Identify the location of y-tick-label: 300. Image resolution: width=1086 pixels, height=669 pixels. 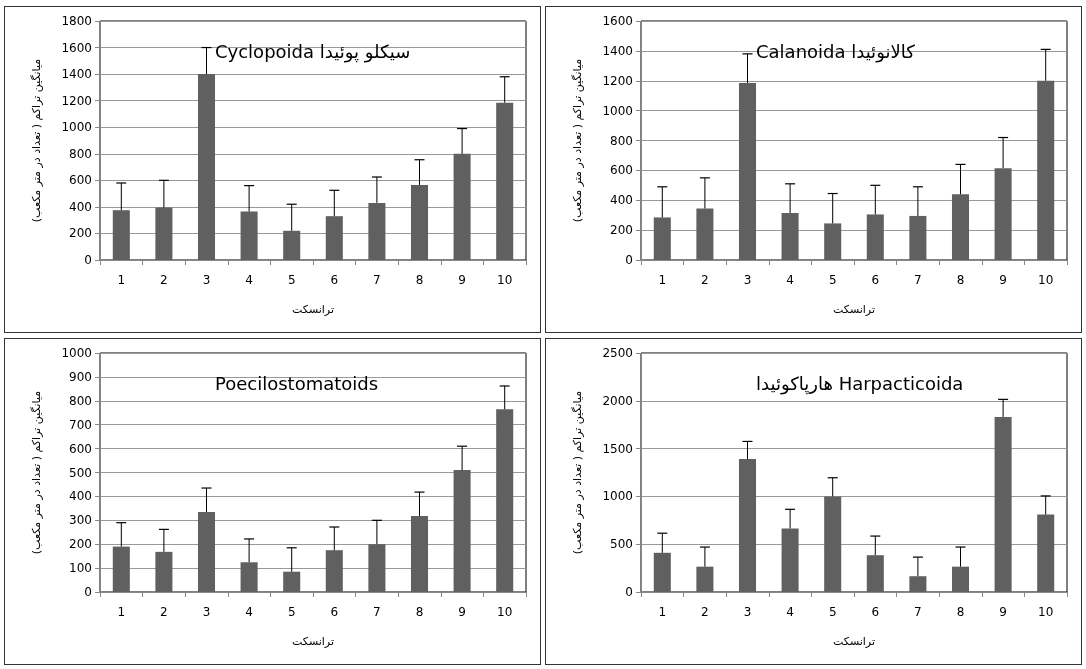
(80, 520).